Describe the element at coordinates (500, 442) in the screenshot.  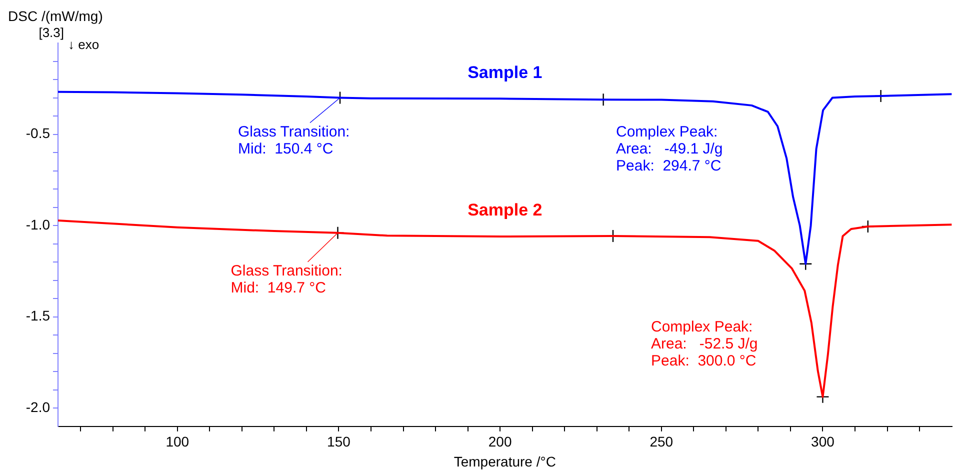
I see `x-tick-label: 200` at that location.